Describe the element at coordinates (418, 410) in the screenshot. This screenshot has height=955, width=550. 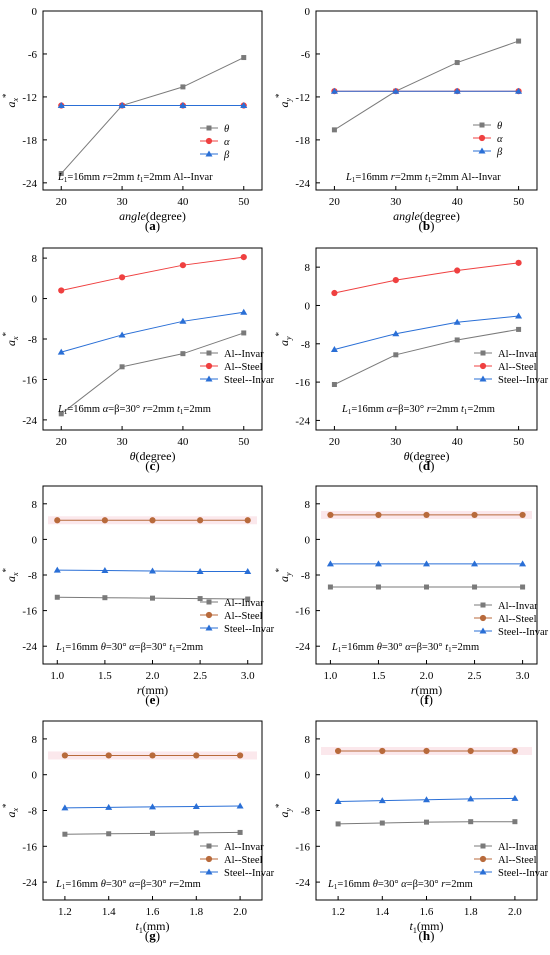
I see `annotation: L1=16mm α=β=30° r=2mm t1=2mm` at that location.